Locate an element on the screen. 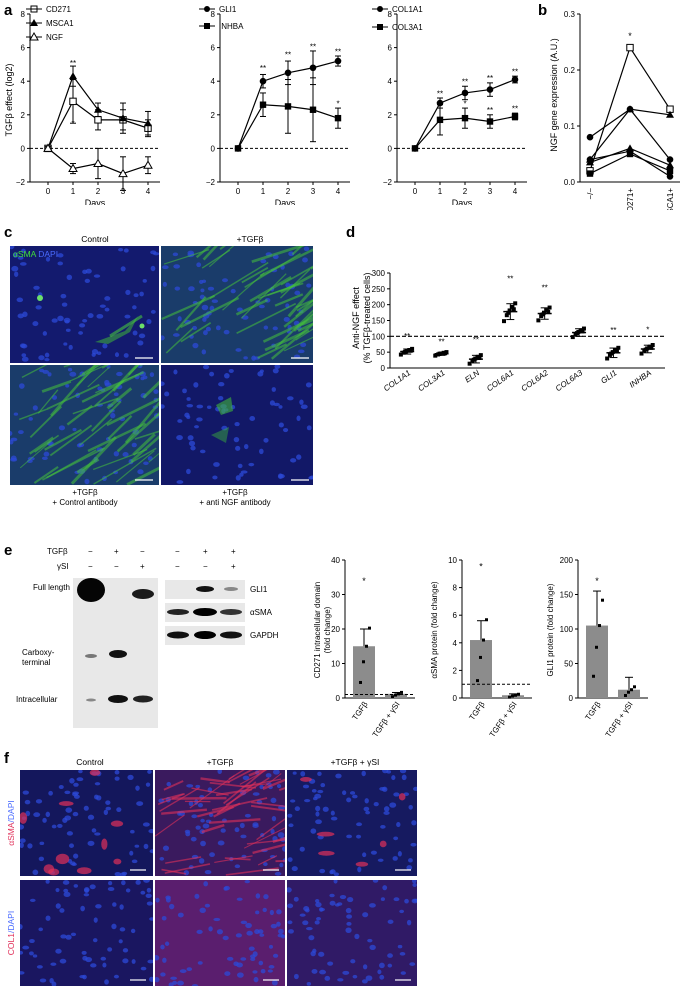  e-bar3-ylabel: GLI1 protein (fold change) is located at coordinates (550, 629).